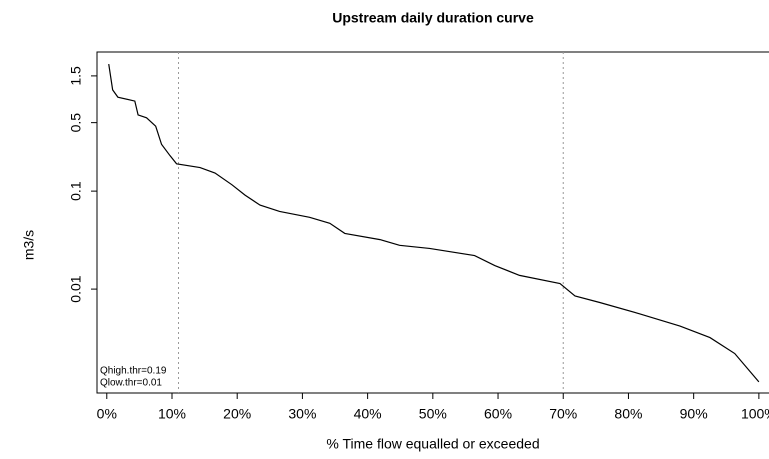 The image size is (769, 459). Describe the element at coordinates (133, 371) in the screenshot. I see `annotation: Qhigh.thr=0.19` at that location.